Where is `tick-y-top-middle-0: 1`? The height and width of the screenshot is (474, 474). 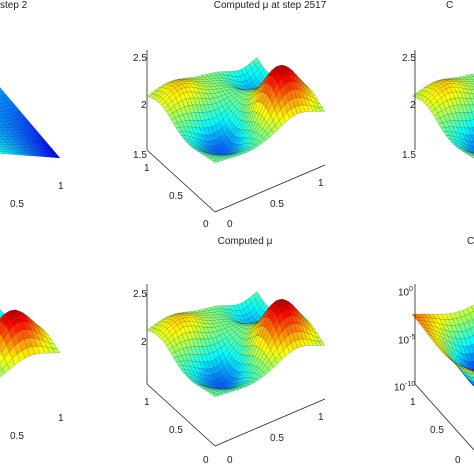
tick-y-top-middle-0: 1 is located at coordinates (147, 168).